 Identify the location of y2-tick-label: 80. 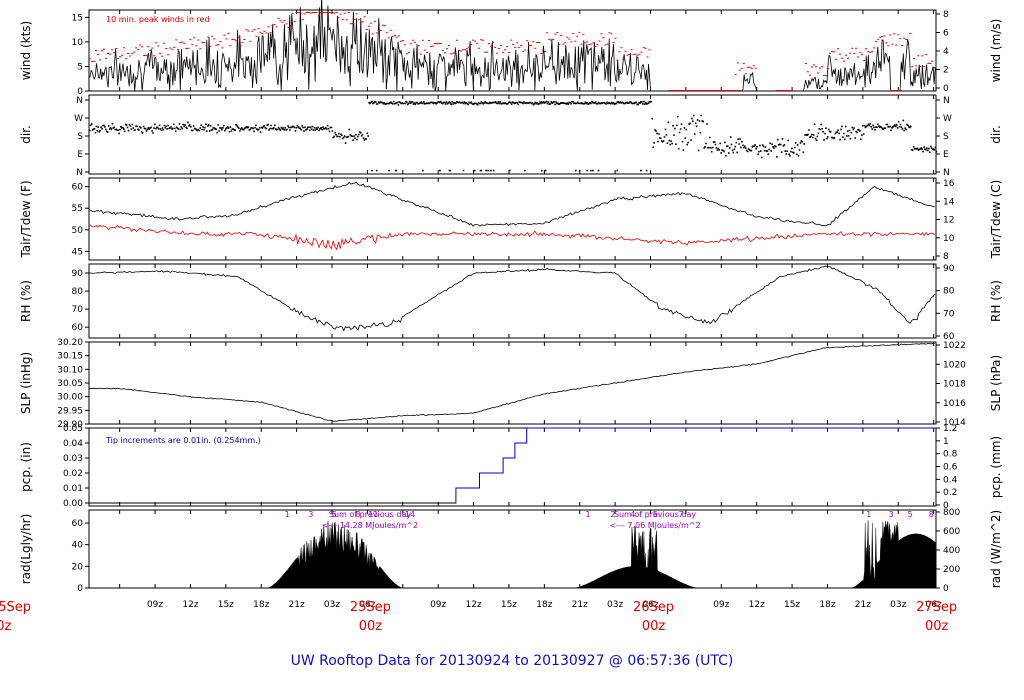
(949, 292).